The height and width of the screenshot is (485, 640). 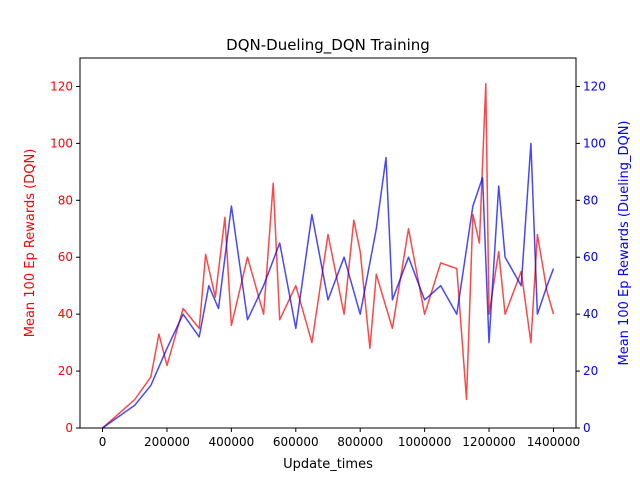 I want to click on y-left-tick-label: 60, so click(x=65, y=257).